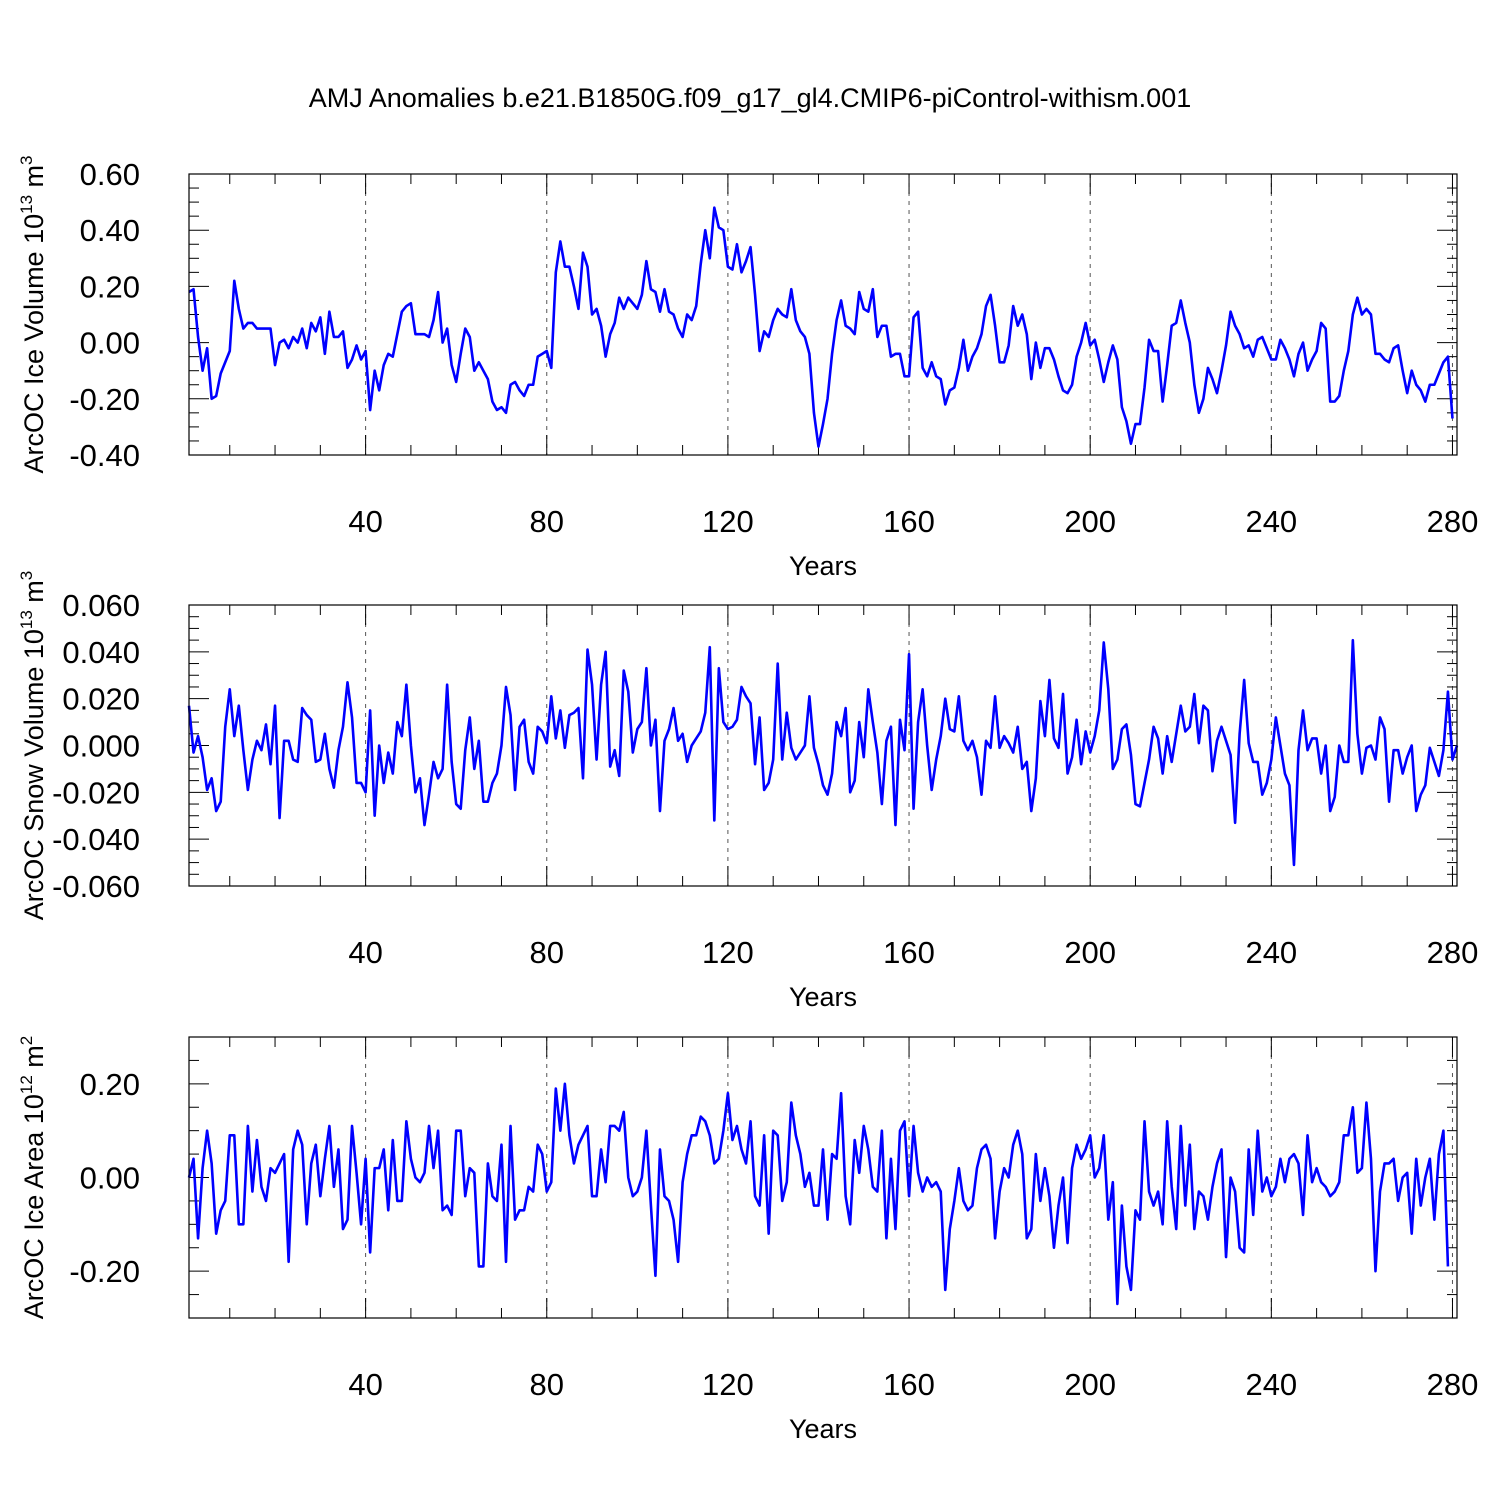 The width and height of the screenshot is (1500, 1505). I want to click on ice-area-x-tick-label: 120, so click(728, 1384).